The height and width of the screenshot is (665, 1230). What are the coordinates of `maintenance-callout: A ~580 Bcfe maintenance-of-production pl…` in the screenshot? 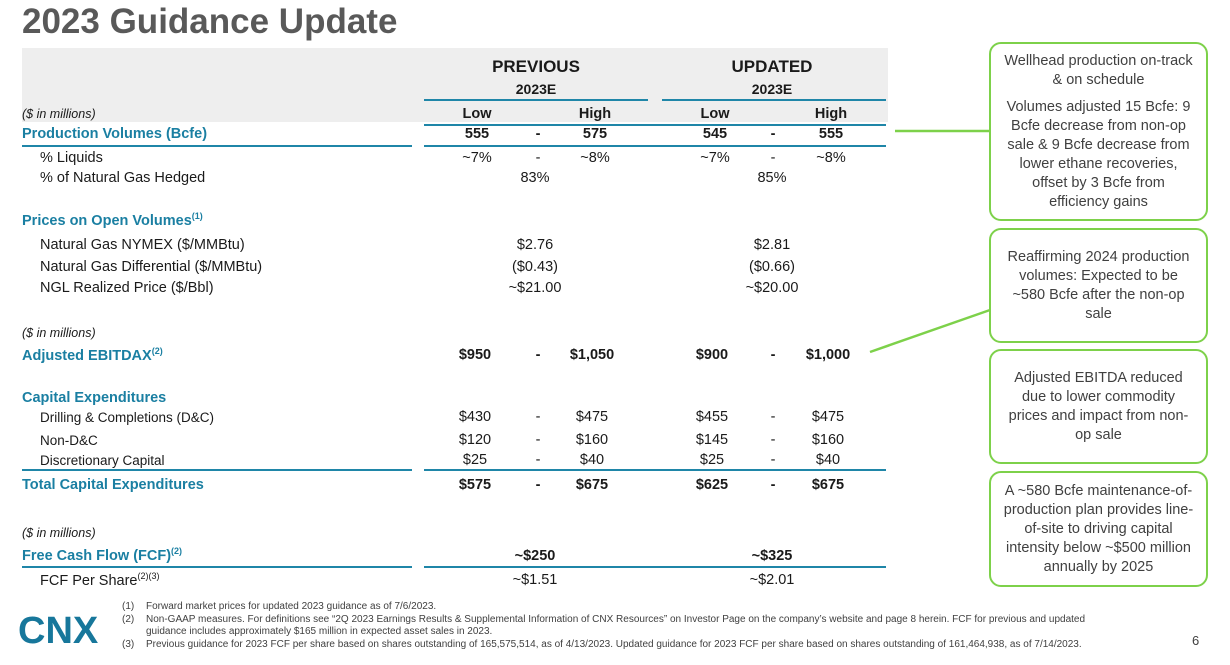 It's located at (1098, 529).